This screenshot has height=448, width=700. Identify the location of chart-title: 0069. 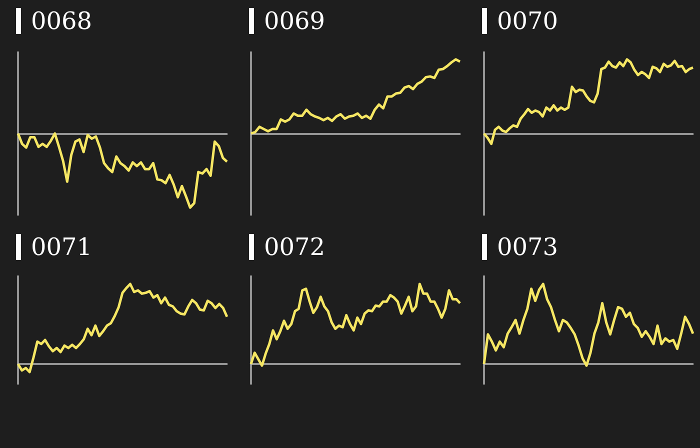
(287, 21).